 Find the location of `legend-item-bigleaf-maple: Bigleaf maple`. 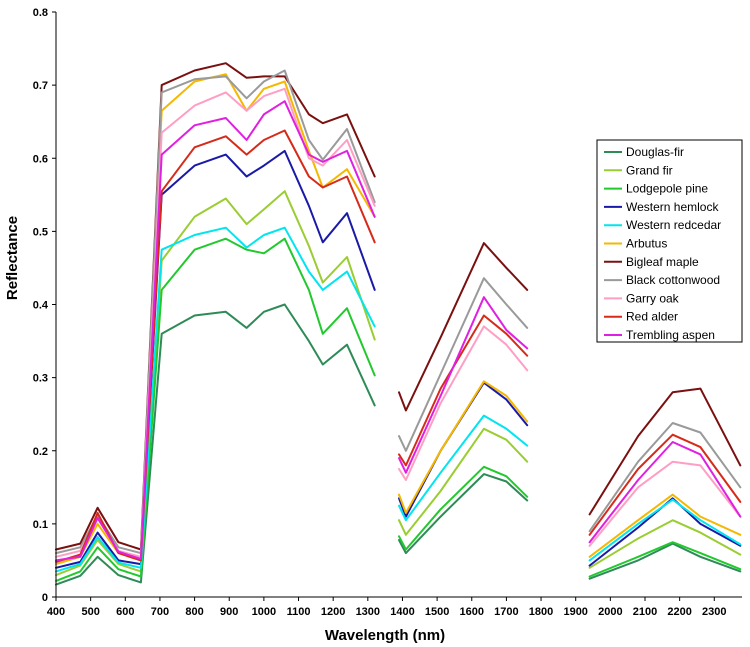

legend-item-bigleaf-maple: Bigleaf maple is located at coordinates (651, 262).